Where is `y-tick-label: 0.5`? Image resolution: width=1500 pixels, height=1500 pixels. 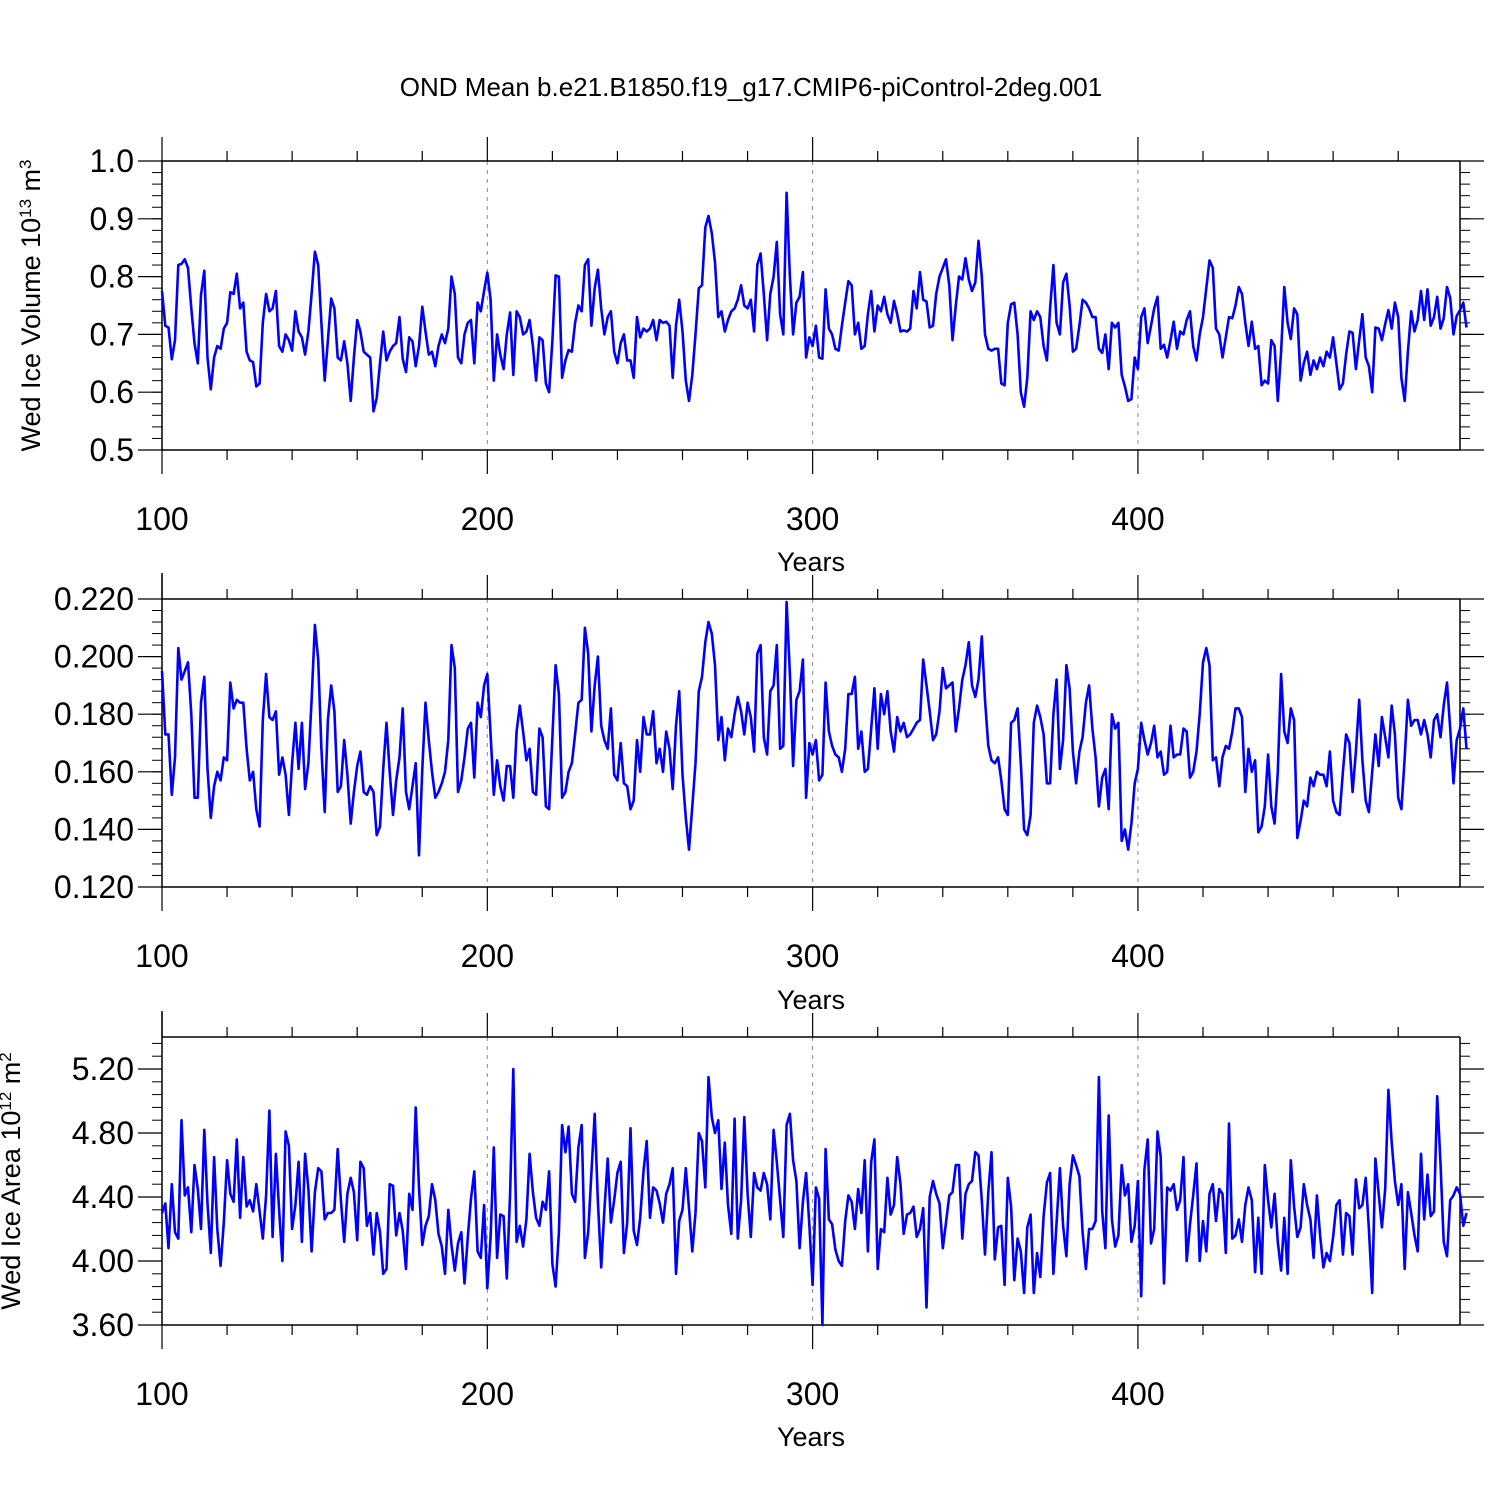
y-tick-label: 0.5 is located at coordinates (112, 450).